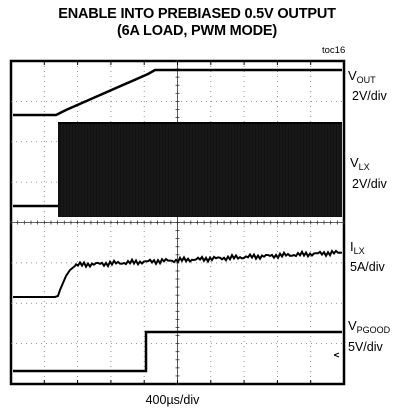  I want to click on figure-code: toc16, so click(334, 50).